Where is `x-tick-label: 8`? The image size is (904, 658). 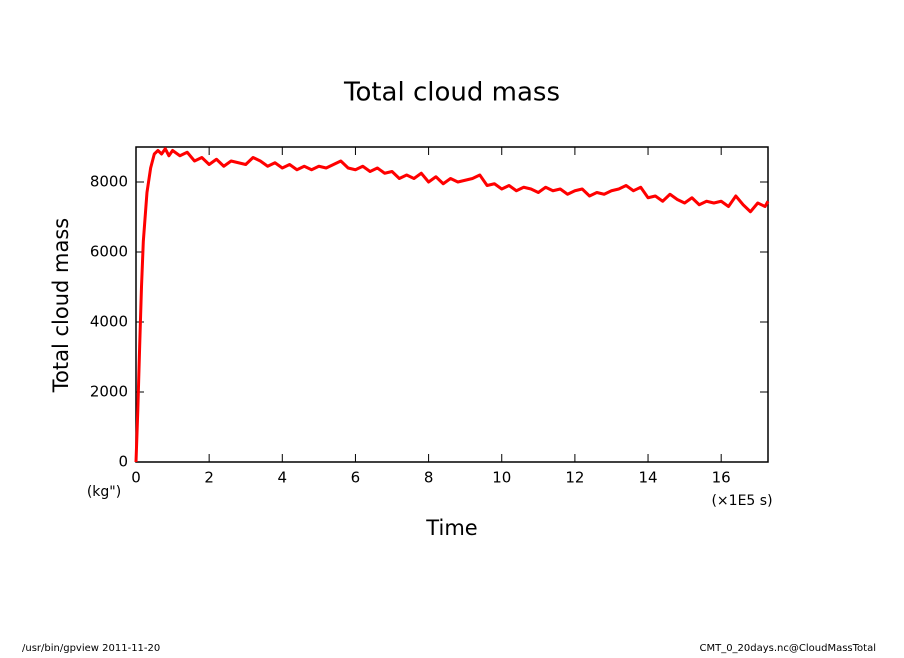
x-tick-label: 8 is located at coordinates (429, 478).